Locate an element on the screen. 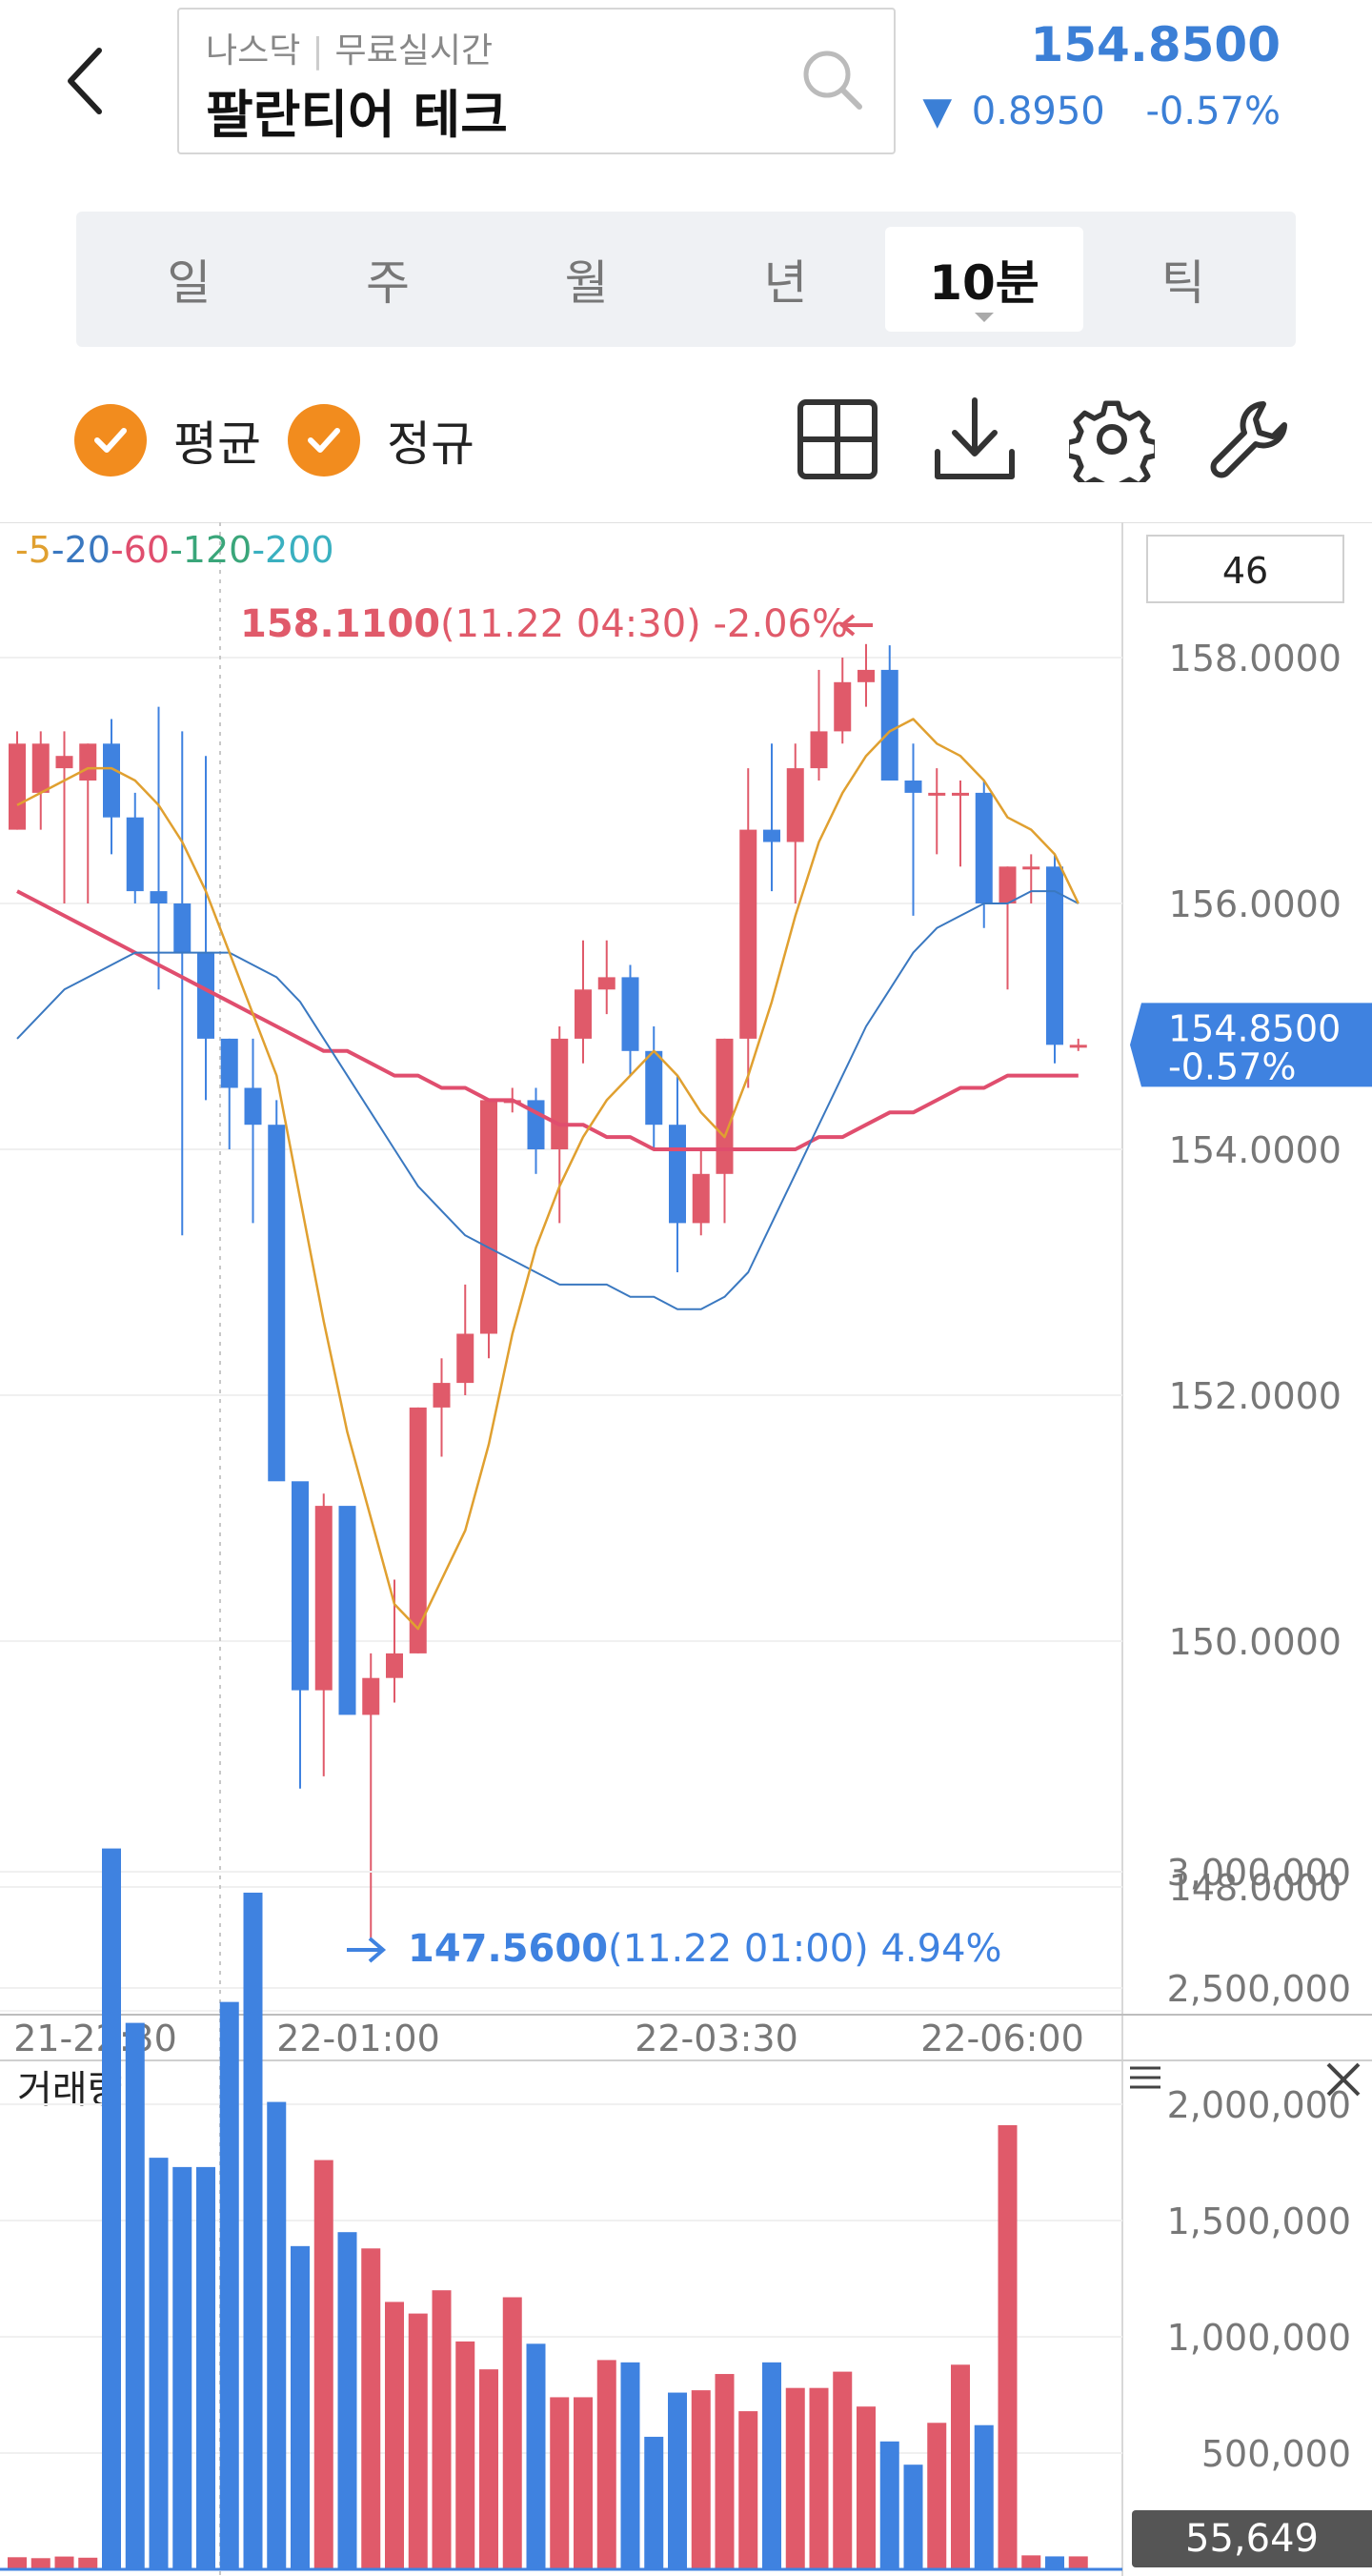 Image resolution: width=1372 pixels, height=2576 pixels. market-label: 나스닥 is located at coordinates (253, 51).